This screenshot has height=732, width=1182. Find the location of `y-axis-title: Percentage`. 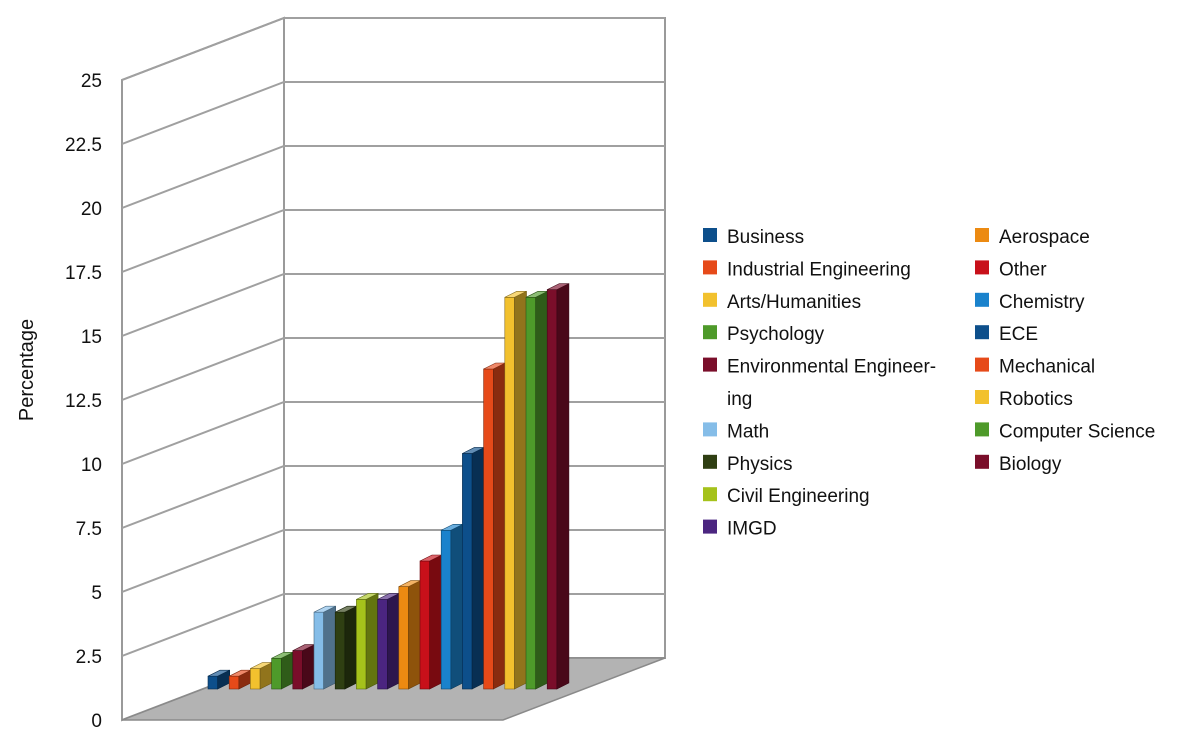

y-axis-title: Percentage is located at coordinates (27, 370).